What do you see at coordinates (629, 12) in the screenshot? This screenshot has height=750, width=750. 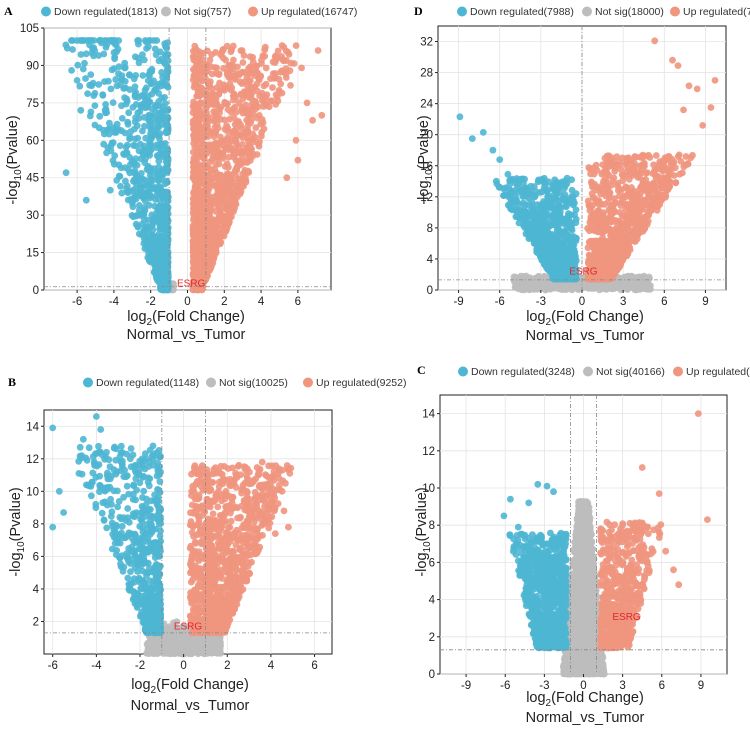 I see `legend-label-not_sig: Not sig(18000)` at bounding box center [629, 12].